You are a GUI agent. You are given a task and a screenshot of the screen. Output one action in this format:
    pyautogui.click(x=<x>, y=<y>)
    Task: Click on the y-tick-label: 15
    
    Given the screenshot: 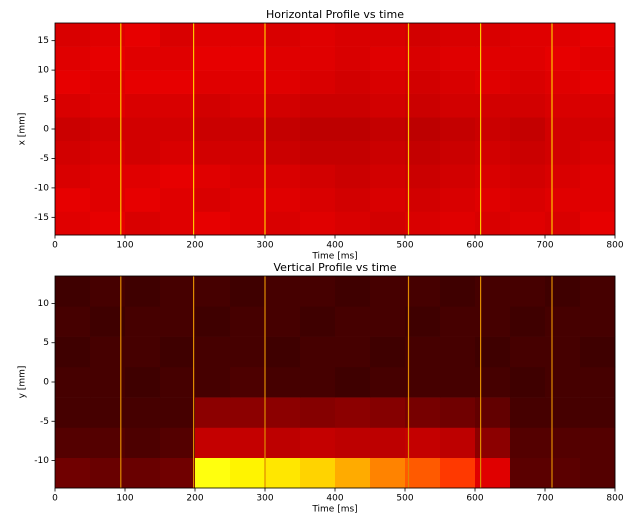 What is the action you would take?
    pyautogui.click(x=43, y=41)
    